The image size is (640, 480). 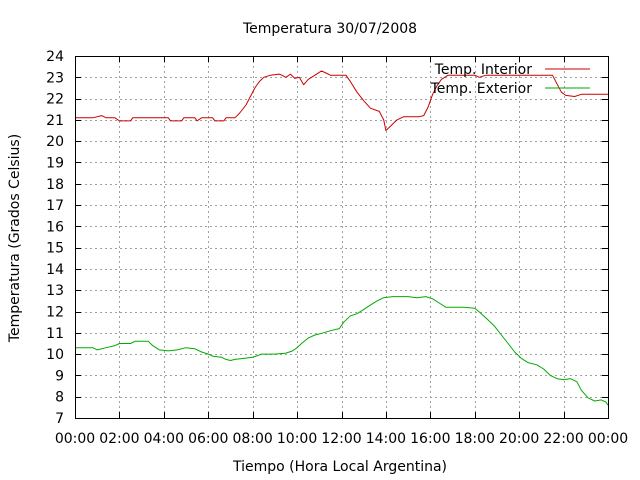 I want to click on x-tick-label: 18:00, so click(x=475, y=439).